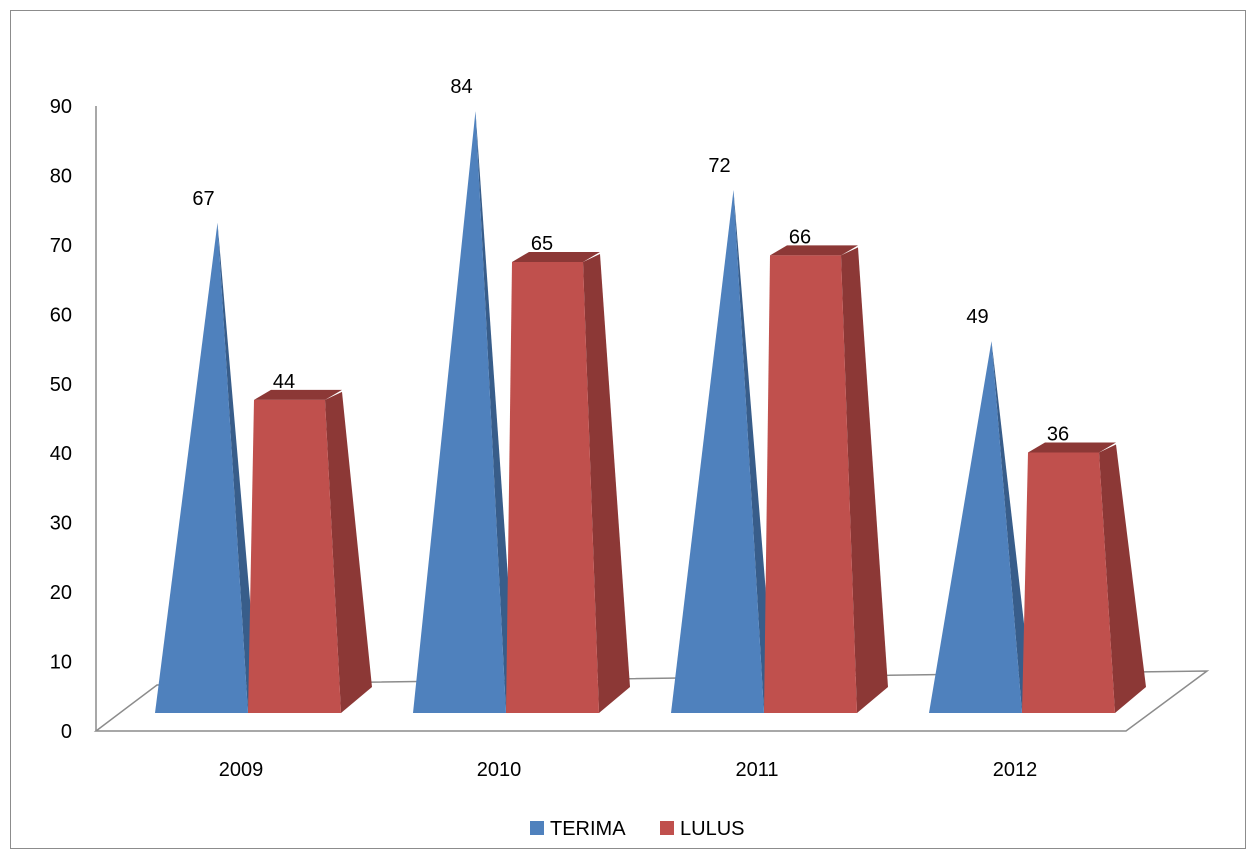 Image resolution: width=1258 pixels, height=861 pixels. I want to click on cone-2012, so click(975, 527).